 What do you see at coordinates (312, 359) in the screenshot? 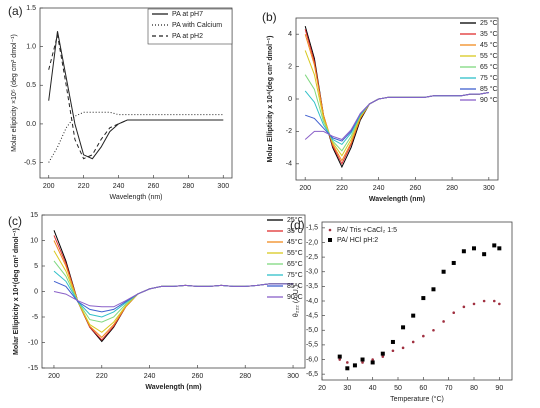
I see `y-tick-label: -6,0` at bounding box center [312, 359].